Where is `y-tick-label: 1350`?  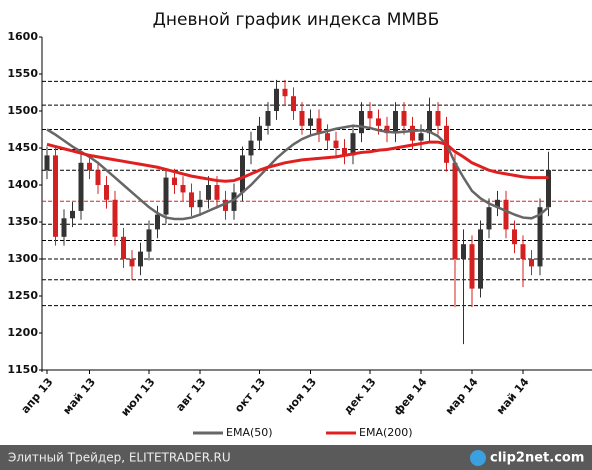
y-tick-label: 1350 is located at coordinates (22, 221).